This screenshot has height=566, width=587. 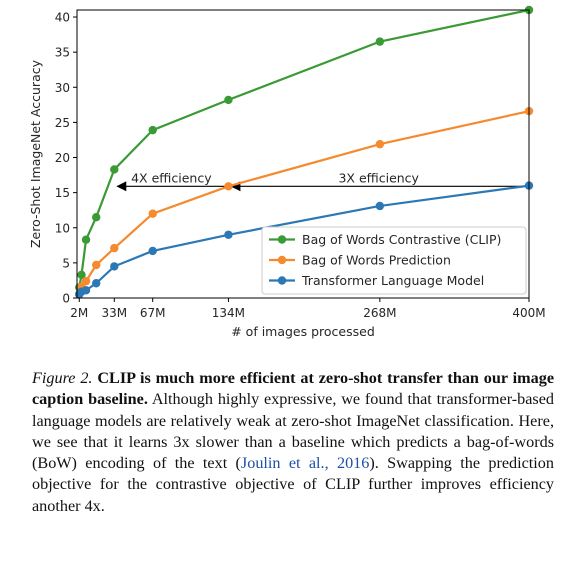 What do you see at coordinates (401, 239) in the screenshot?
I see `legend-entry-label: Bag of Words Contrastive (CLIP)` at bounding box center [401, 239].